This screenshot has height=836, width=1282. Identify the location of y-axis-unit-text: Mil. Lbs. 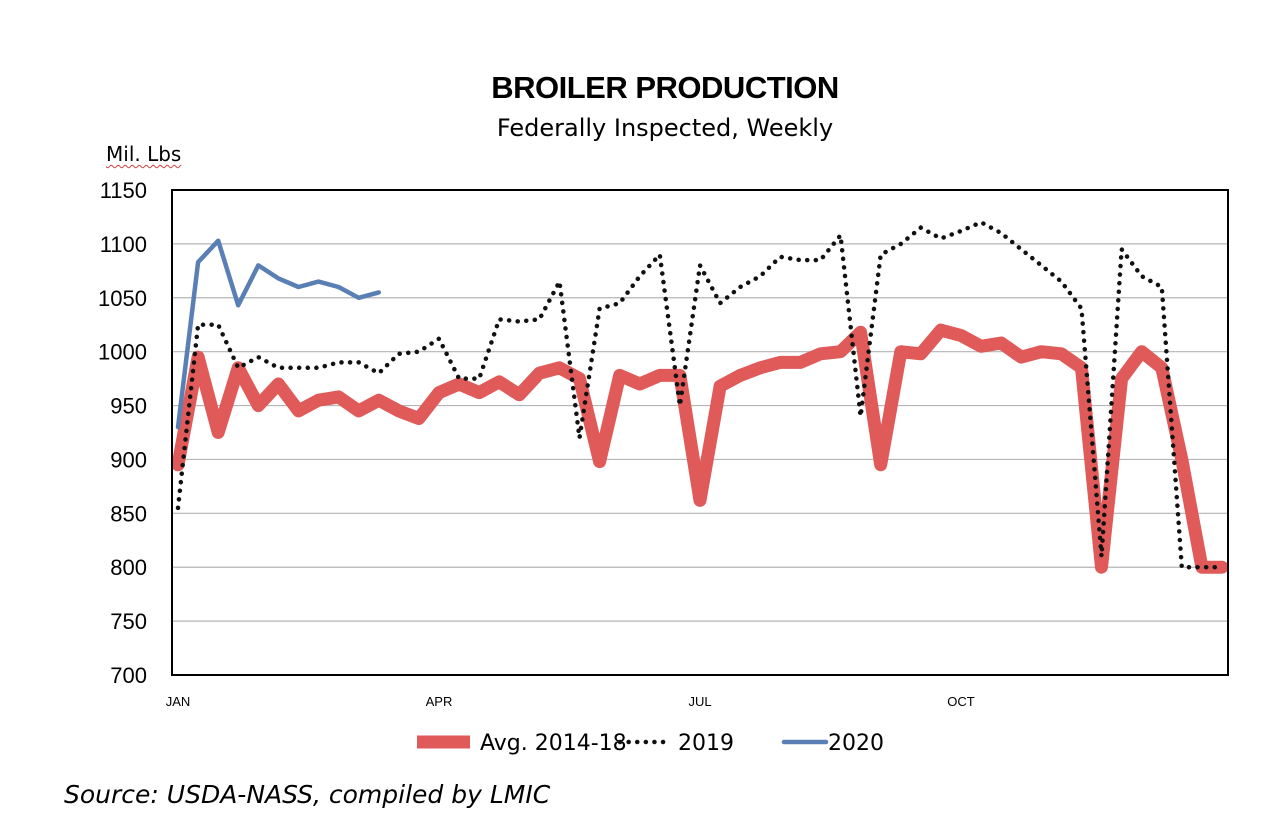
(144, 154).